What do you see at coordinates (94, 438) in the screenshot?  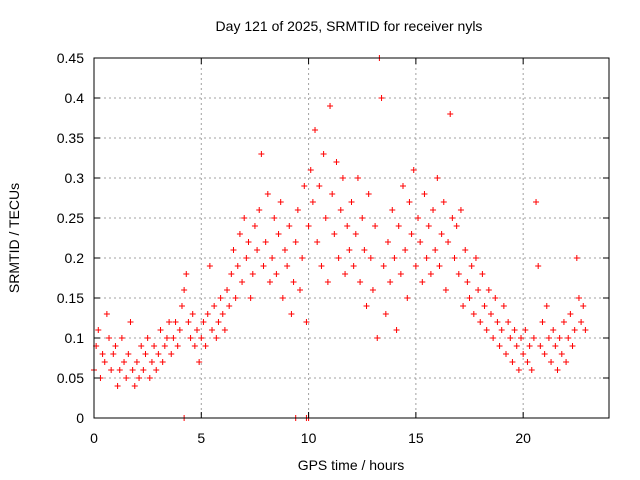 I see `x-tick-label: 0` at bounding box center [94, 438].